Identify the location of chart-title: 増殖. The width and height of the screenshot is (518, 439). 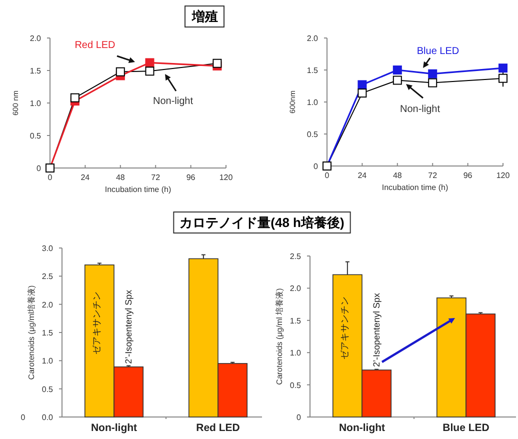
(204, 16).